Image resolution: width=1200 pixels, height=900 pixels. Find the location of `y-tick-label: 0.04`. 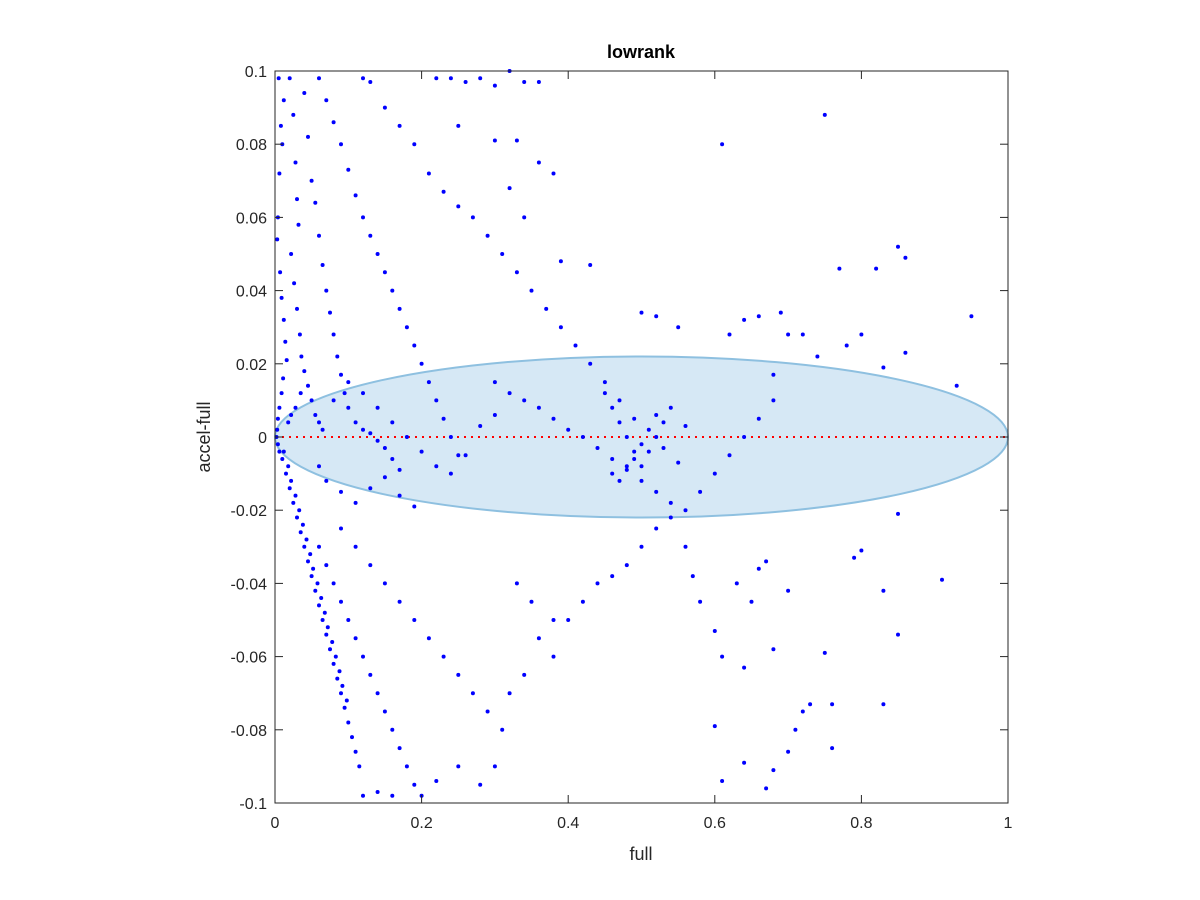

y-tick-label: 0.04 is located at coordinates (251, 292).